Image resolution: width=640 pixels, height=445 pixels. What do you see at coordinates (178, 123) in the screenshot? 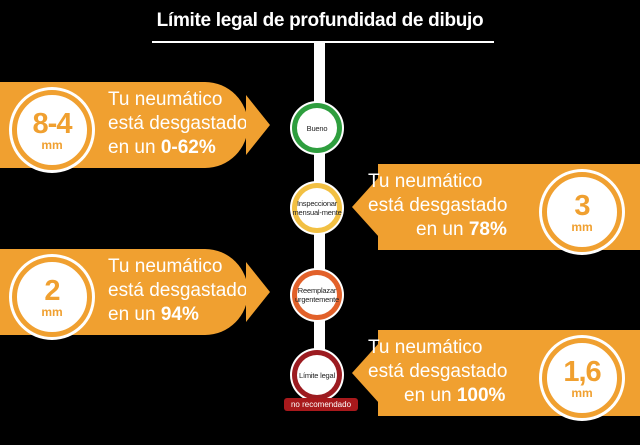
I see `statement-text: Tu neumático está desgastado en un 0-62%` at bounding box center [178, 123].